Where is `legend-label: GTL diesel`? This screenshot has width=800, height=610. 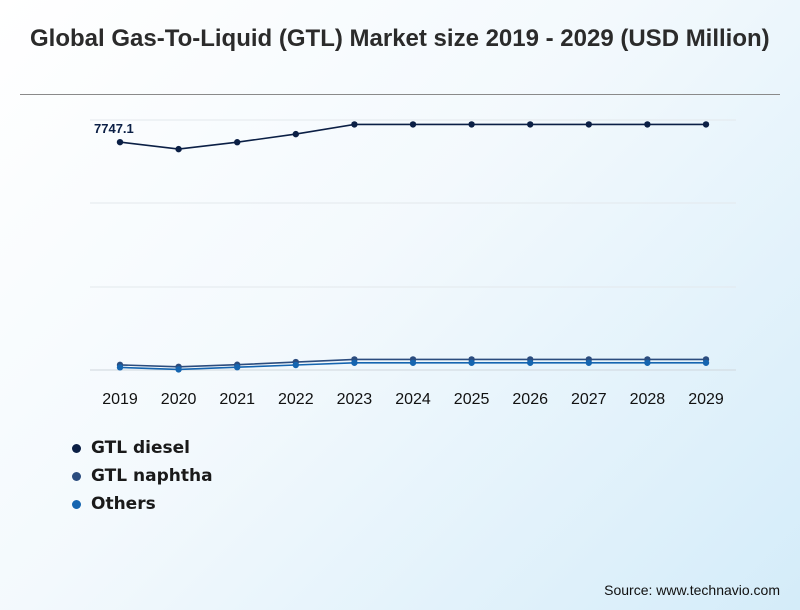 legend-label: GTL diesel is located at coordinates (141, 448).